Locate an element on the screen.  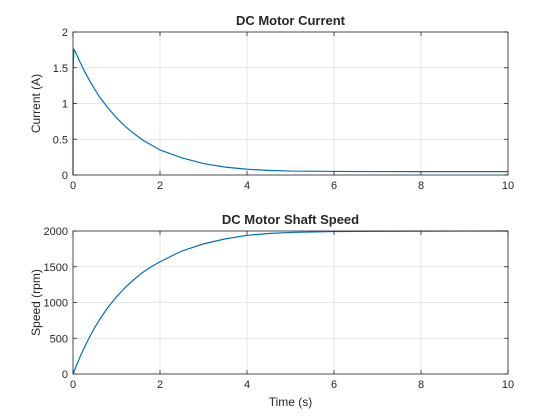
current-chart-title: DC Motor Current is located at coordinates (291, 20).